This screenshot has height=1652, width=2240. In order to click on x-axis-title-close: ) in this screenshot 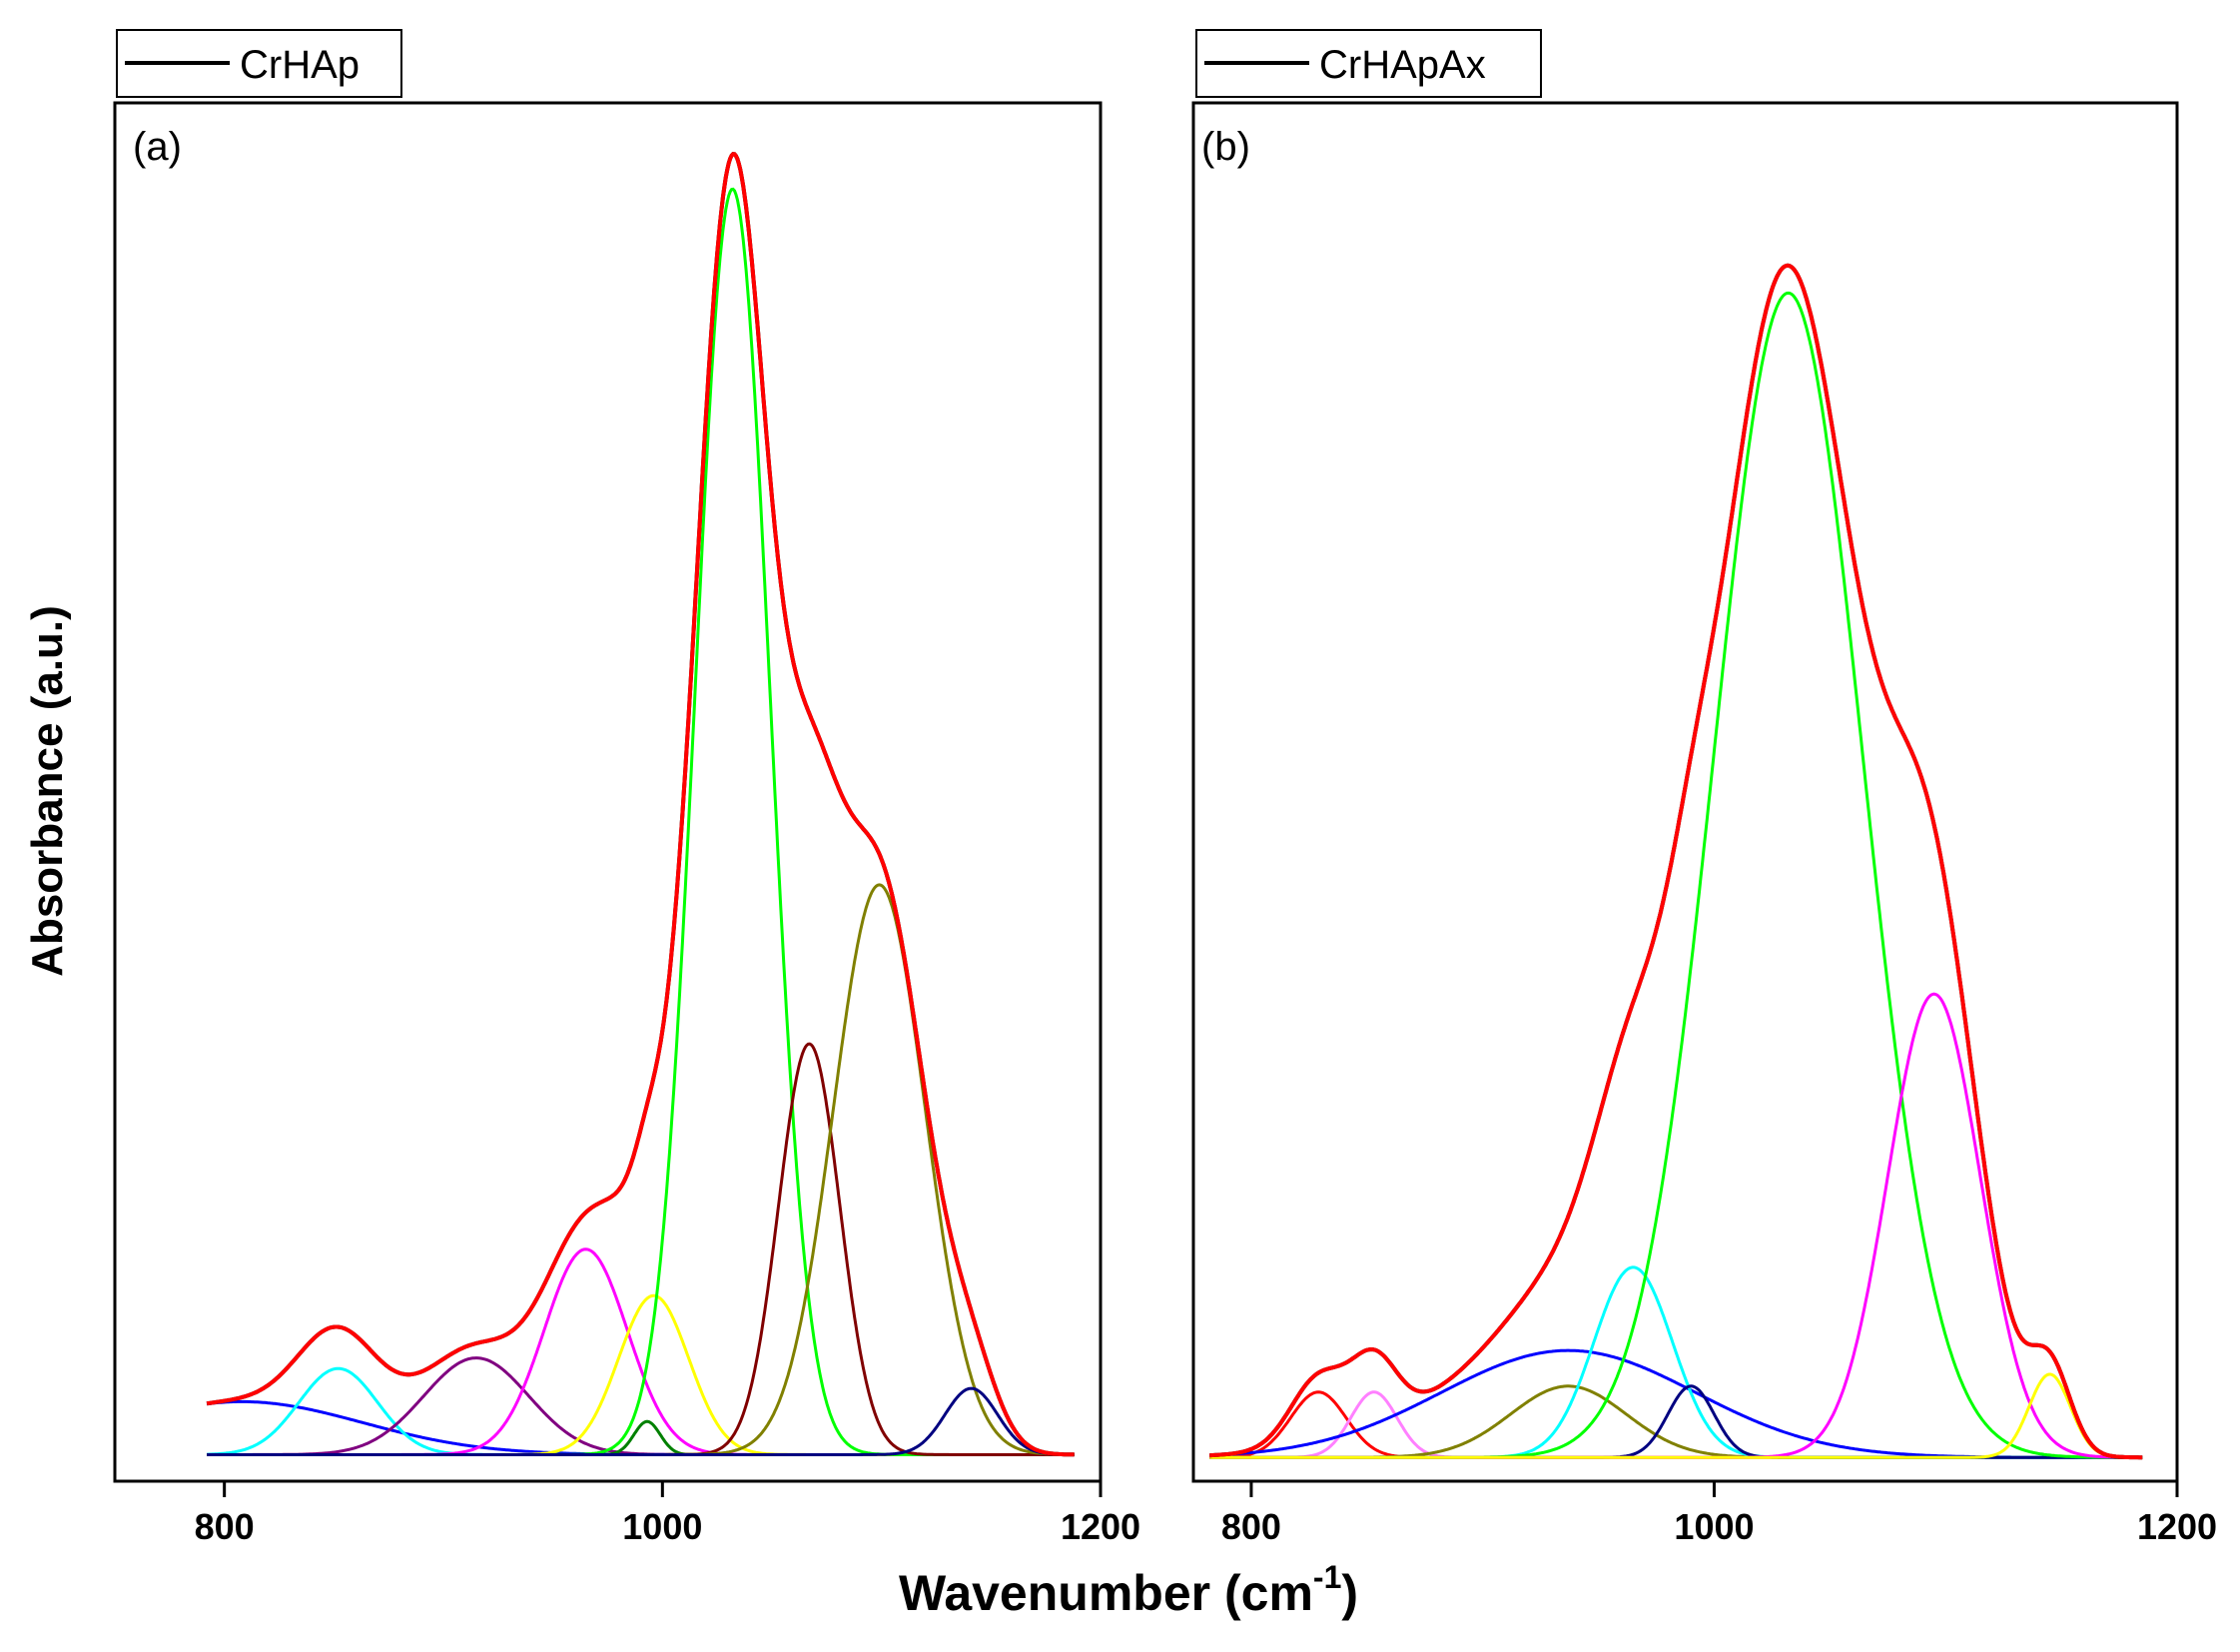, I will do `click(1349, 1593)`.